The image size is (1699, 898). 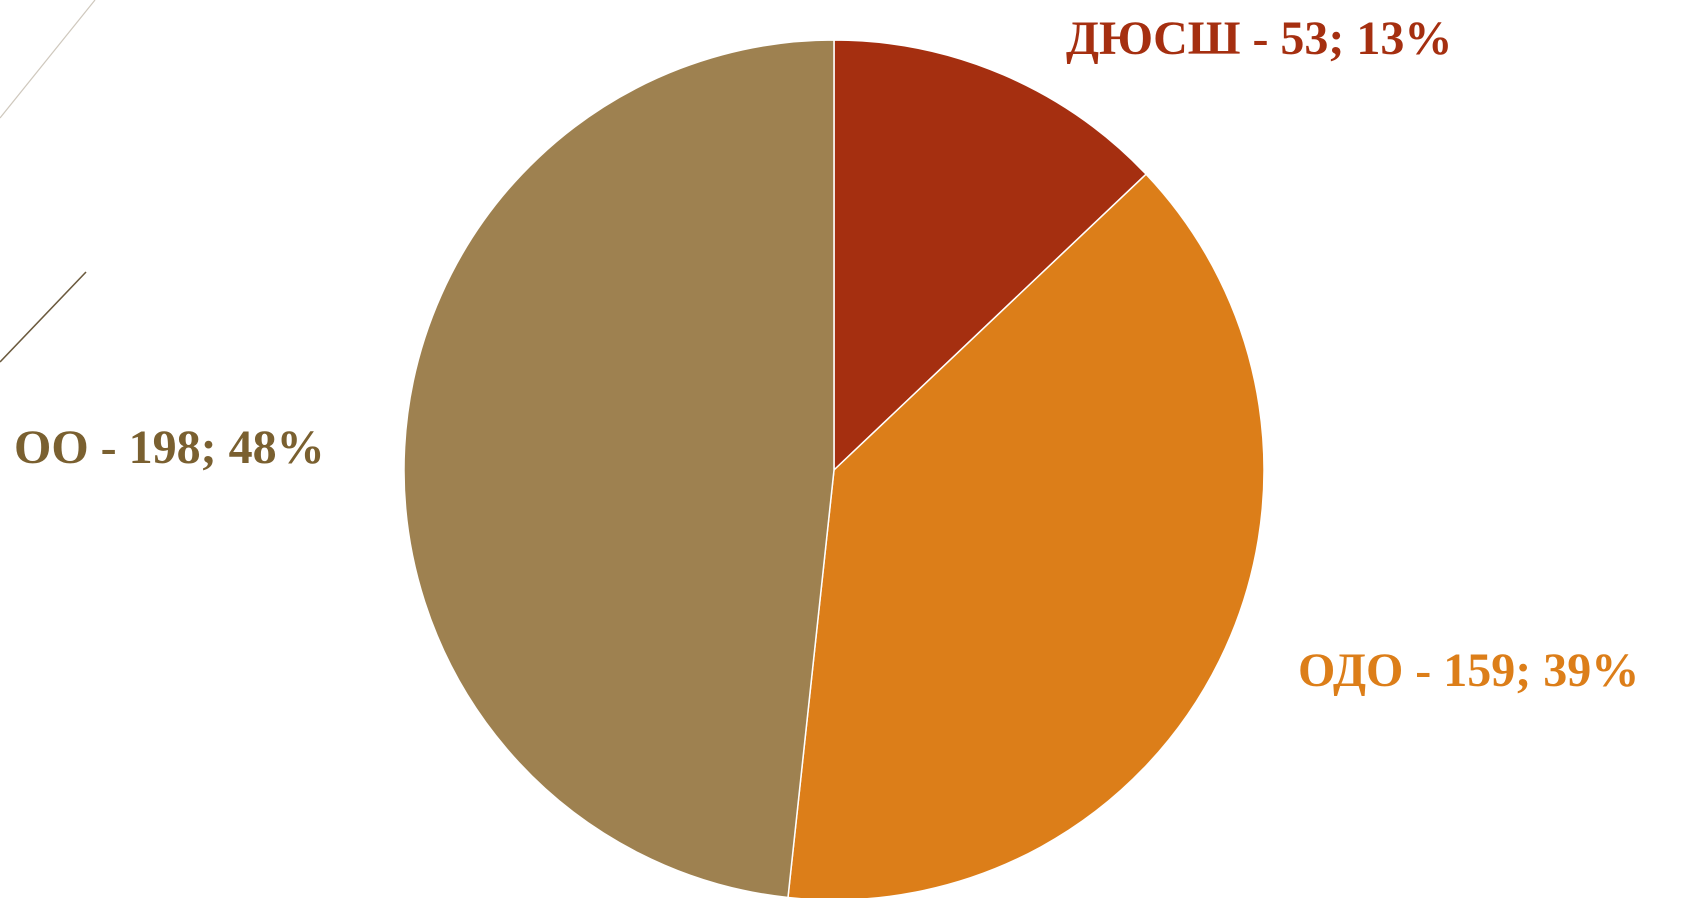 What do you see at coordinates (1259, 38) in the screenshot?
I see `slice-label-dyussh: ДЮСШ - 53; 13%` at bounding box center [1259, 38].